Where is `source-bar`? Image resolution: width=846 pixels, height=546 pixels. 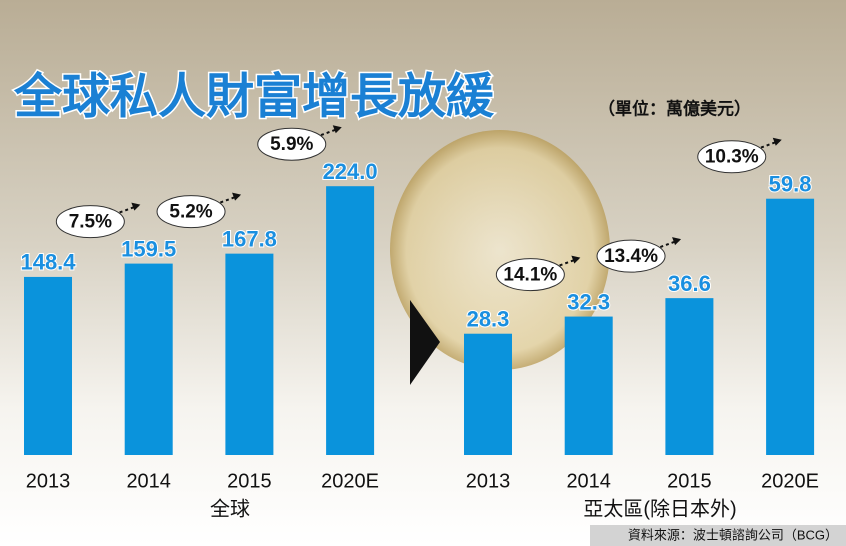
source-bar is located at coordinates (718, 535).